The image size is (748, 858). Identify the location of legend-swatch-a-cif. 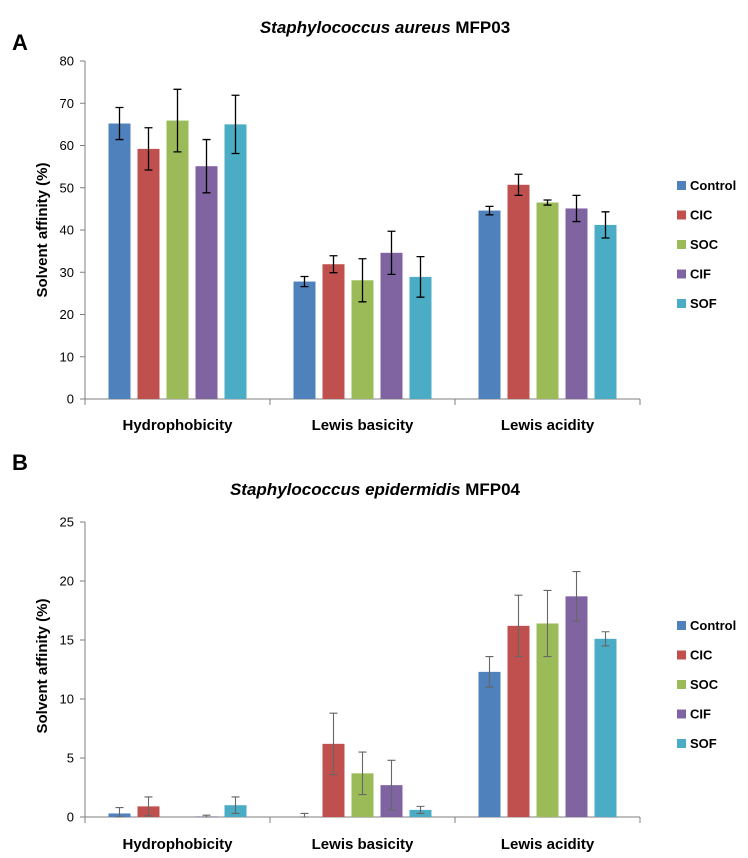
(681, 274).